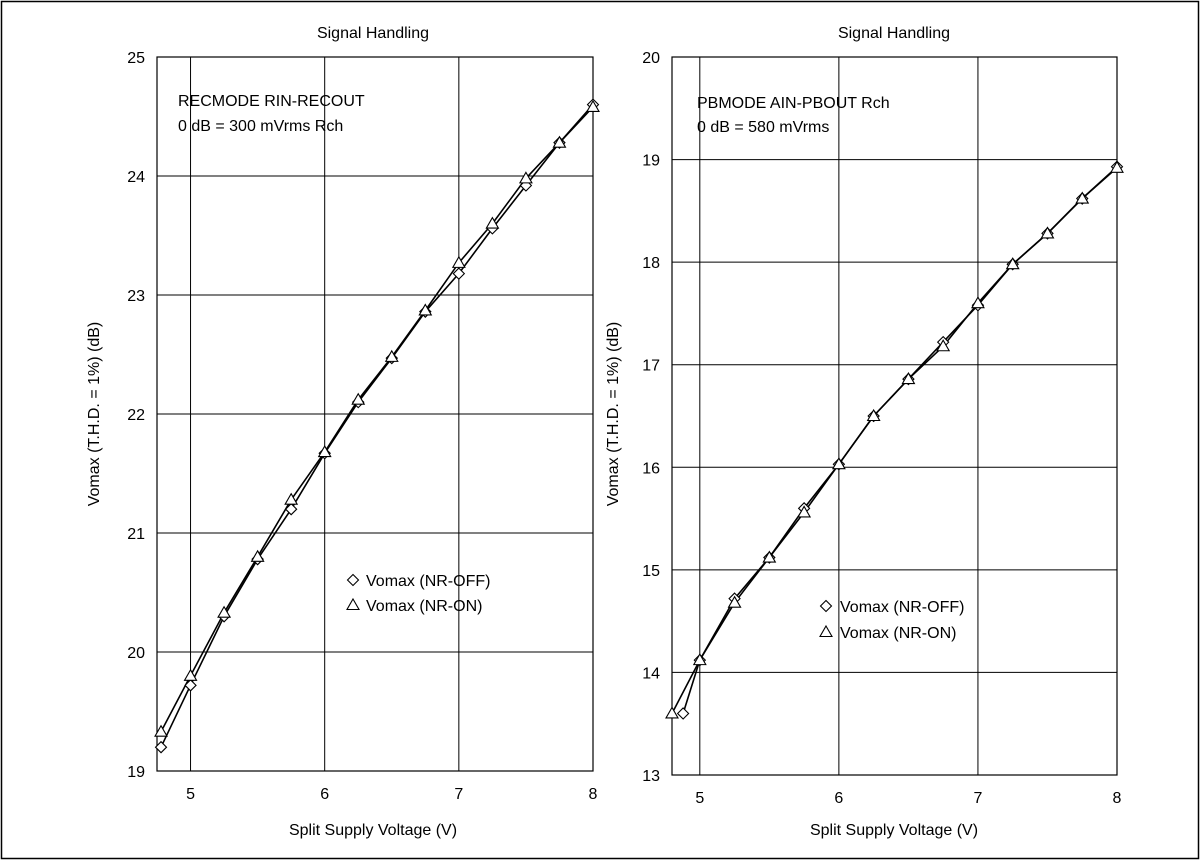 The image size is (1200, 860). What do you see at coordinates (593, 794) in the screenshot?
I see `chart-left-x-tick-label: 8` at bounding box center [593, 794].